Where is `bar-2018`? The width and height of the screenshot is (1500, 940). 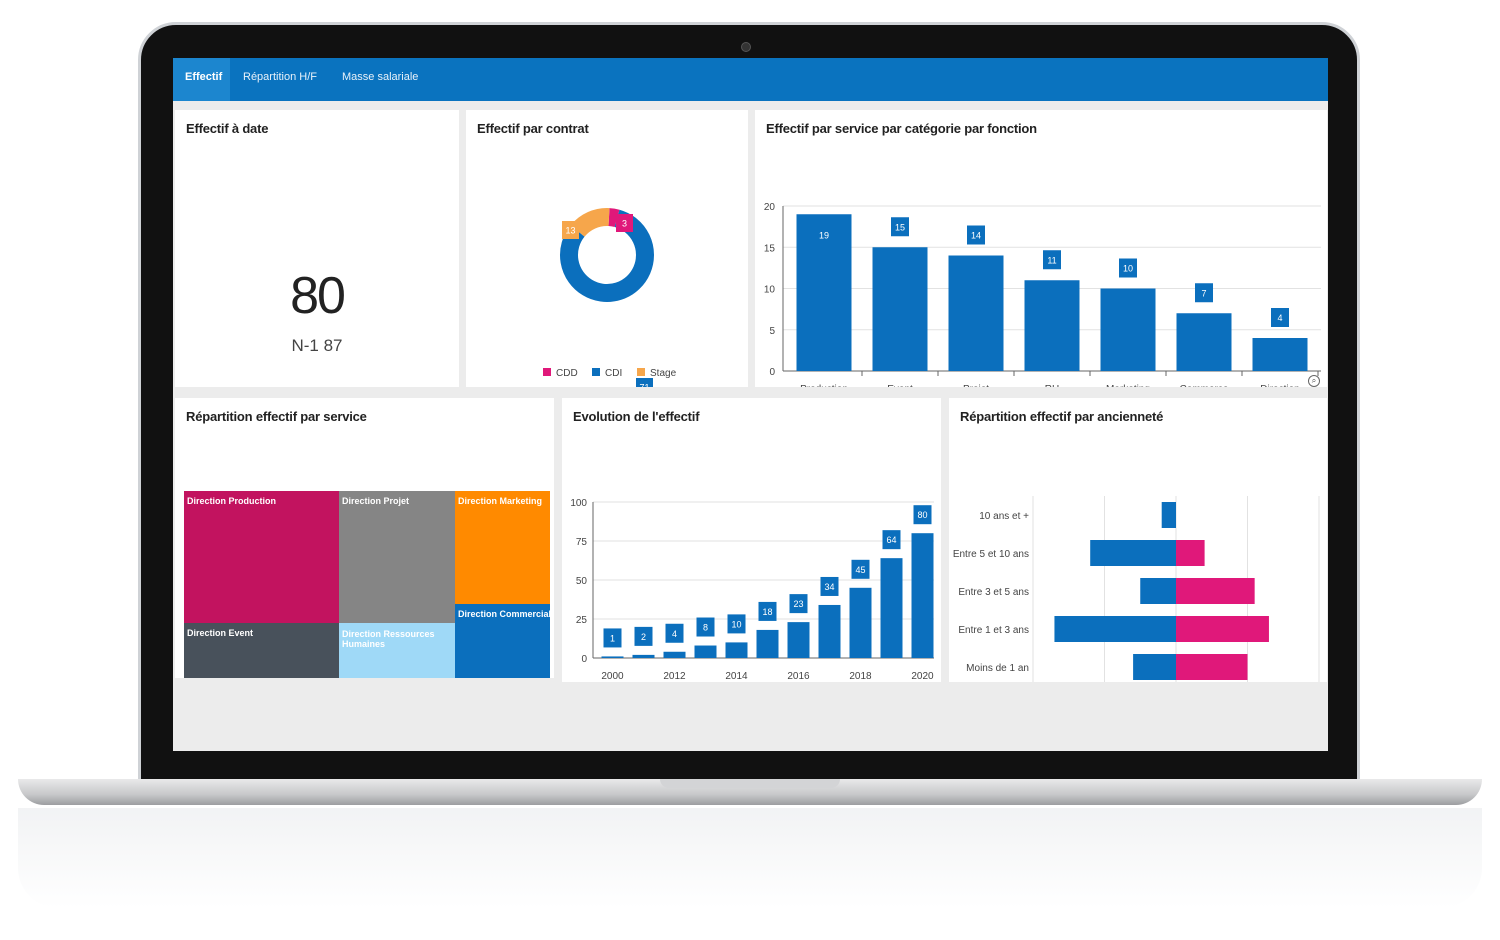
bar-2018 is located at coordinates (860, 622).